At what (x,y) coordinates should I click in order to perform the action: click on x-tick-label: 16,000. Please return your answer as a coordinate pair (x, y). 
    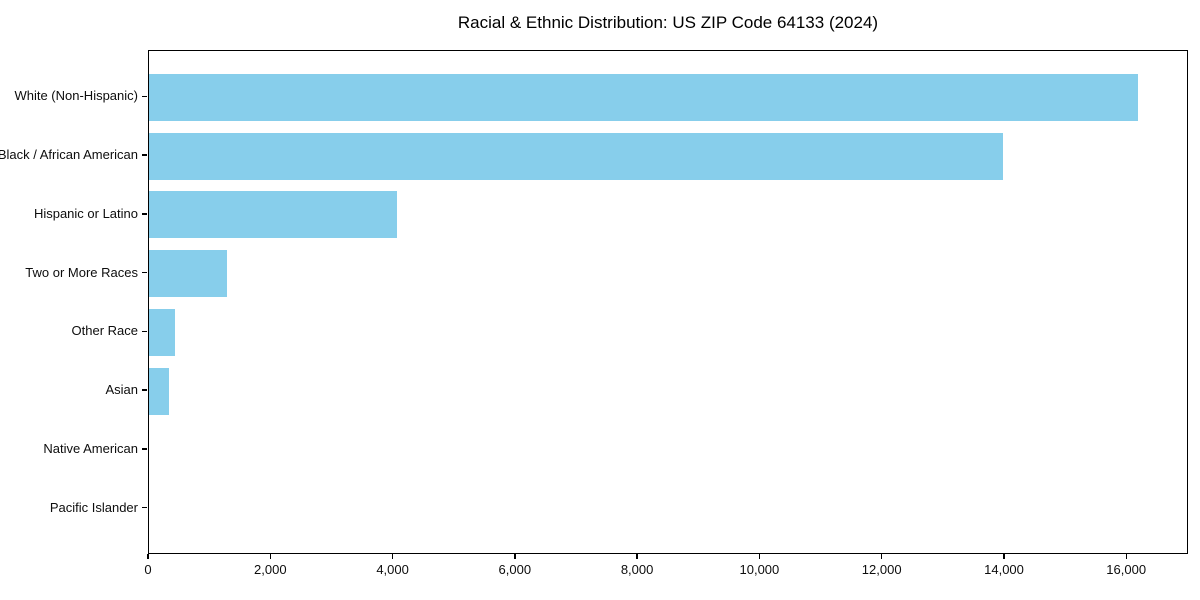
    Looking at the image, I should click on (1126, 569).